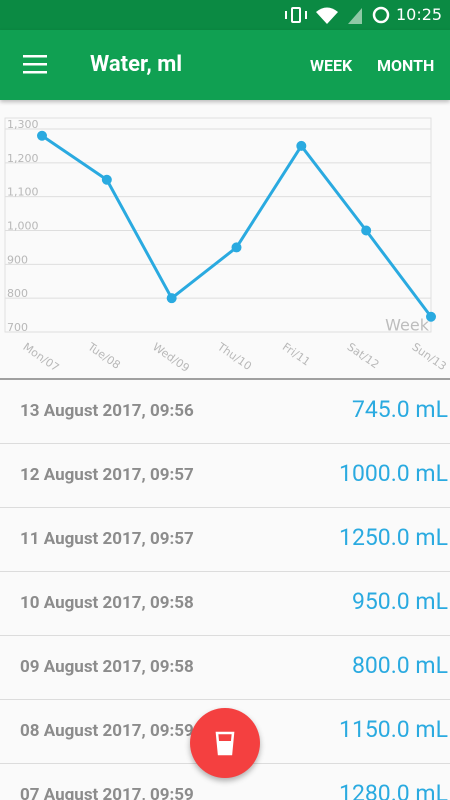 The image size is (450, 800). What do you see at coordinates (23, 226) in the screenshot?
I see `y-tick-label: 1,000` at bounding box center [23, 226].